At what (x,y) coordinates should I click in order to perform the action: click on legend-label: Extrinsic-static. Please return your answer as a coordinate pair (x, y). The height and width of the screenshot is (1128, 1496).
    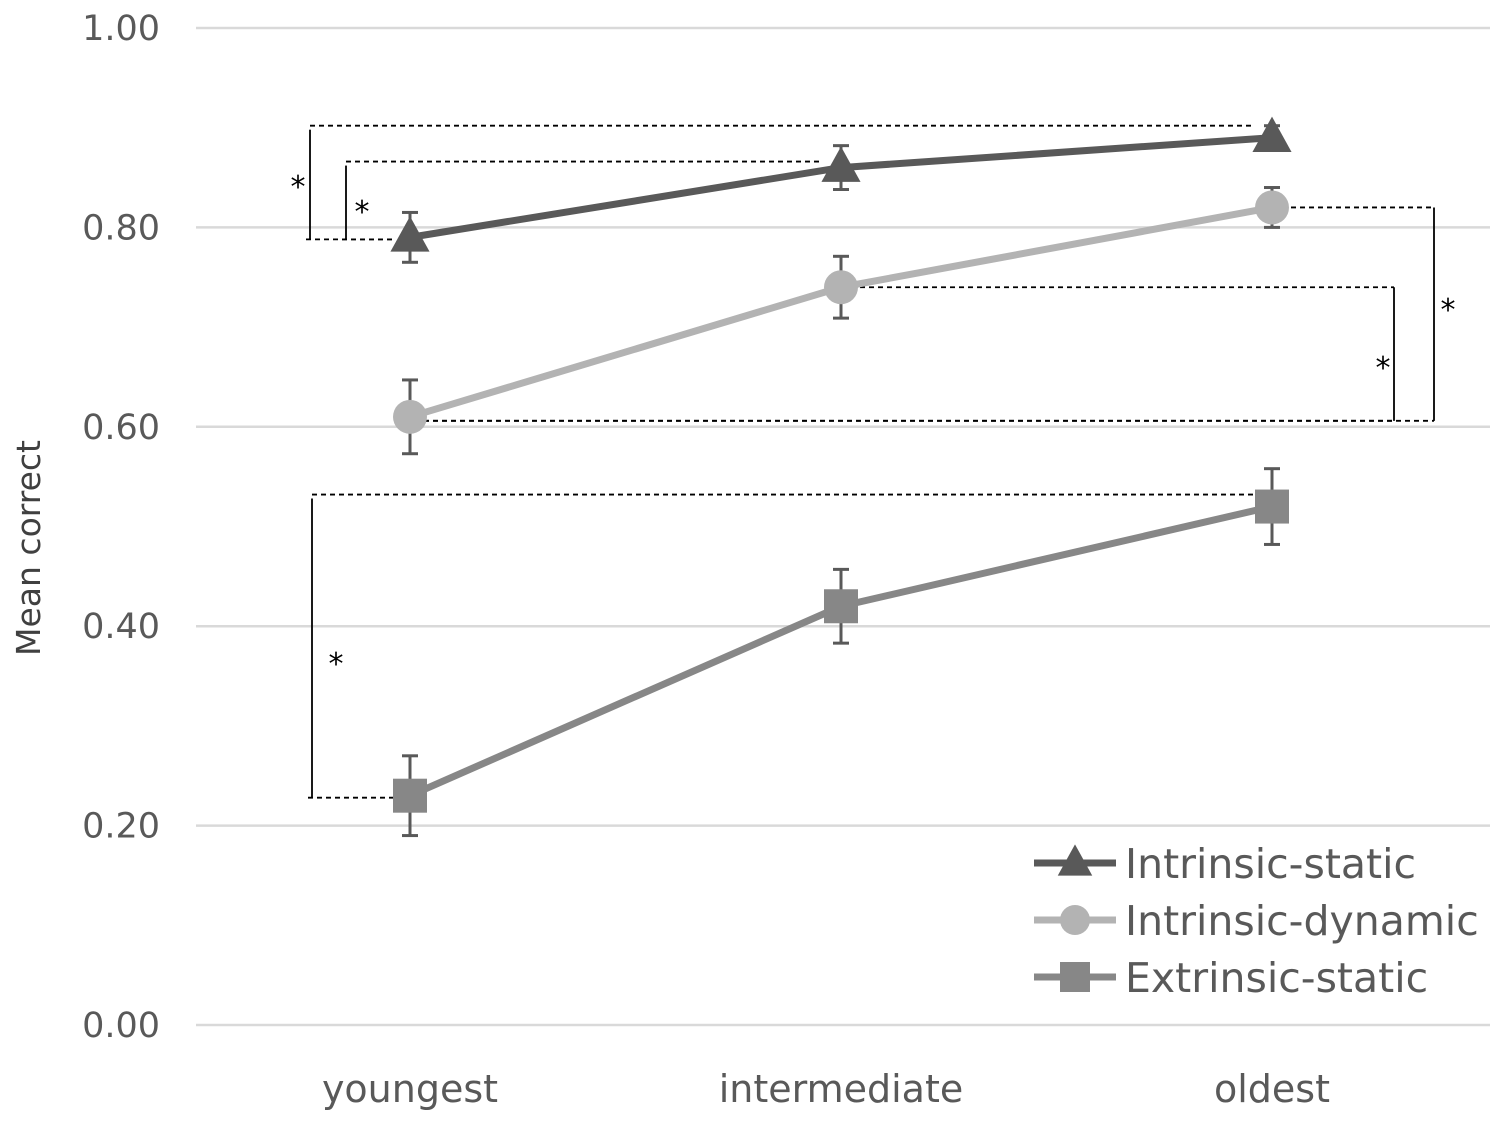
    Looking at the image, I should click on (1276, 978).